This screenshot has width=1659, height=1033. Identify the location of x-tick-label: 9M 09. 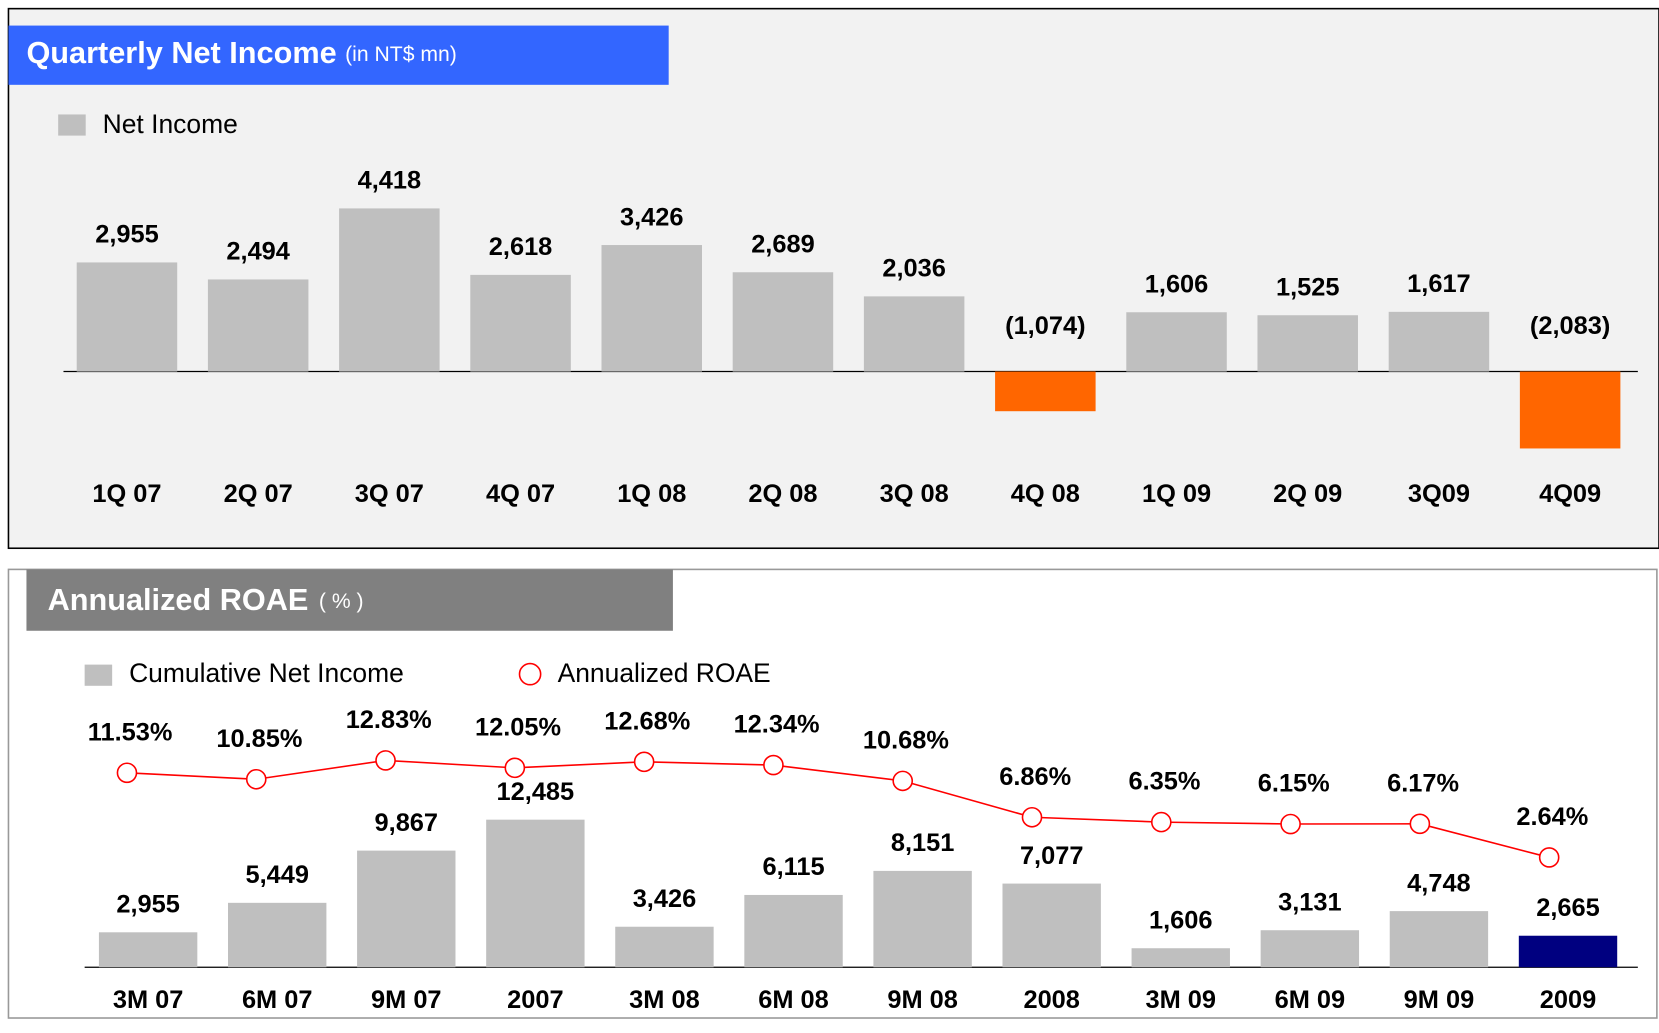
(1439, 1000).